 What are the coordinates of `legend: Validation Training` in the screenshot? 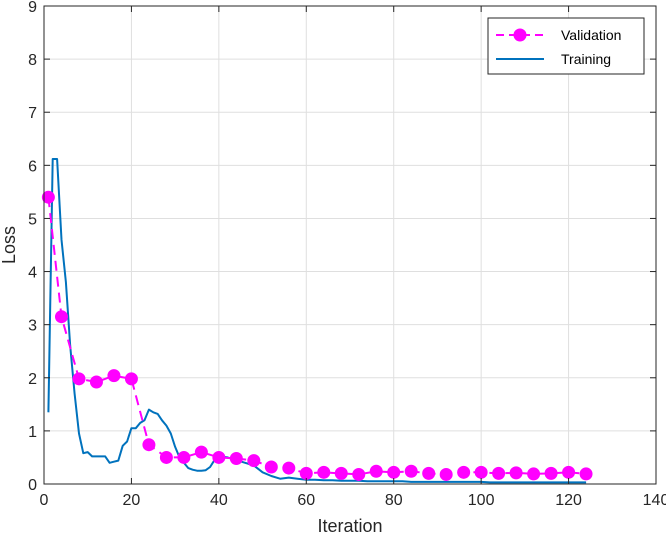 It's located at (566, 46).